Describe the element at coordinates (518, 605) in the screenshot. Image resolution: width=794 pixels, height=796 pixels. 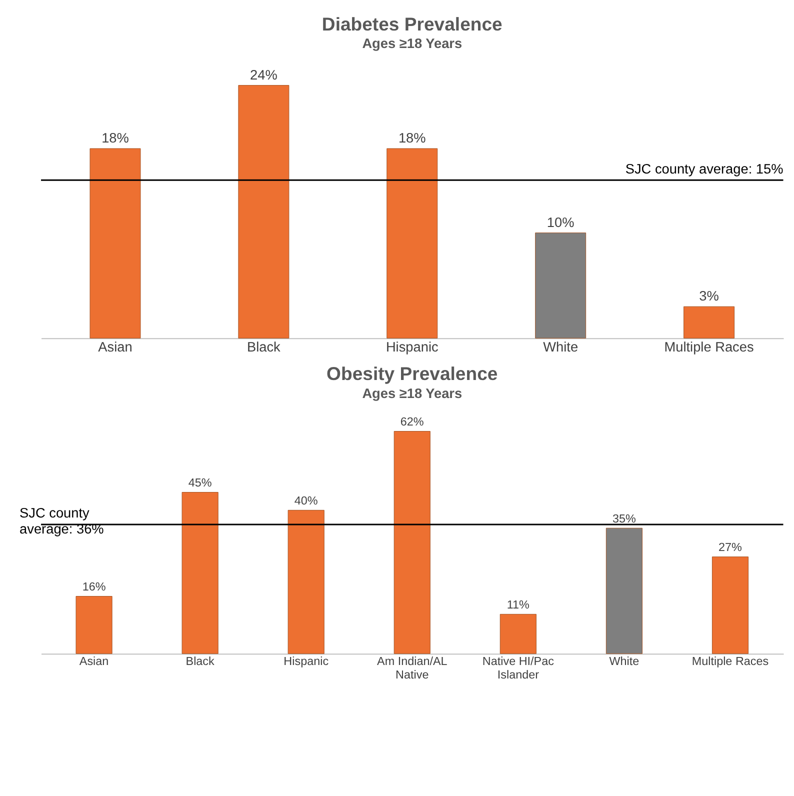
I see `data-label: 11%` at that location.